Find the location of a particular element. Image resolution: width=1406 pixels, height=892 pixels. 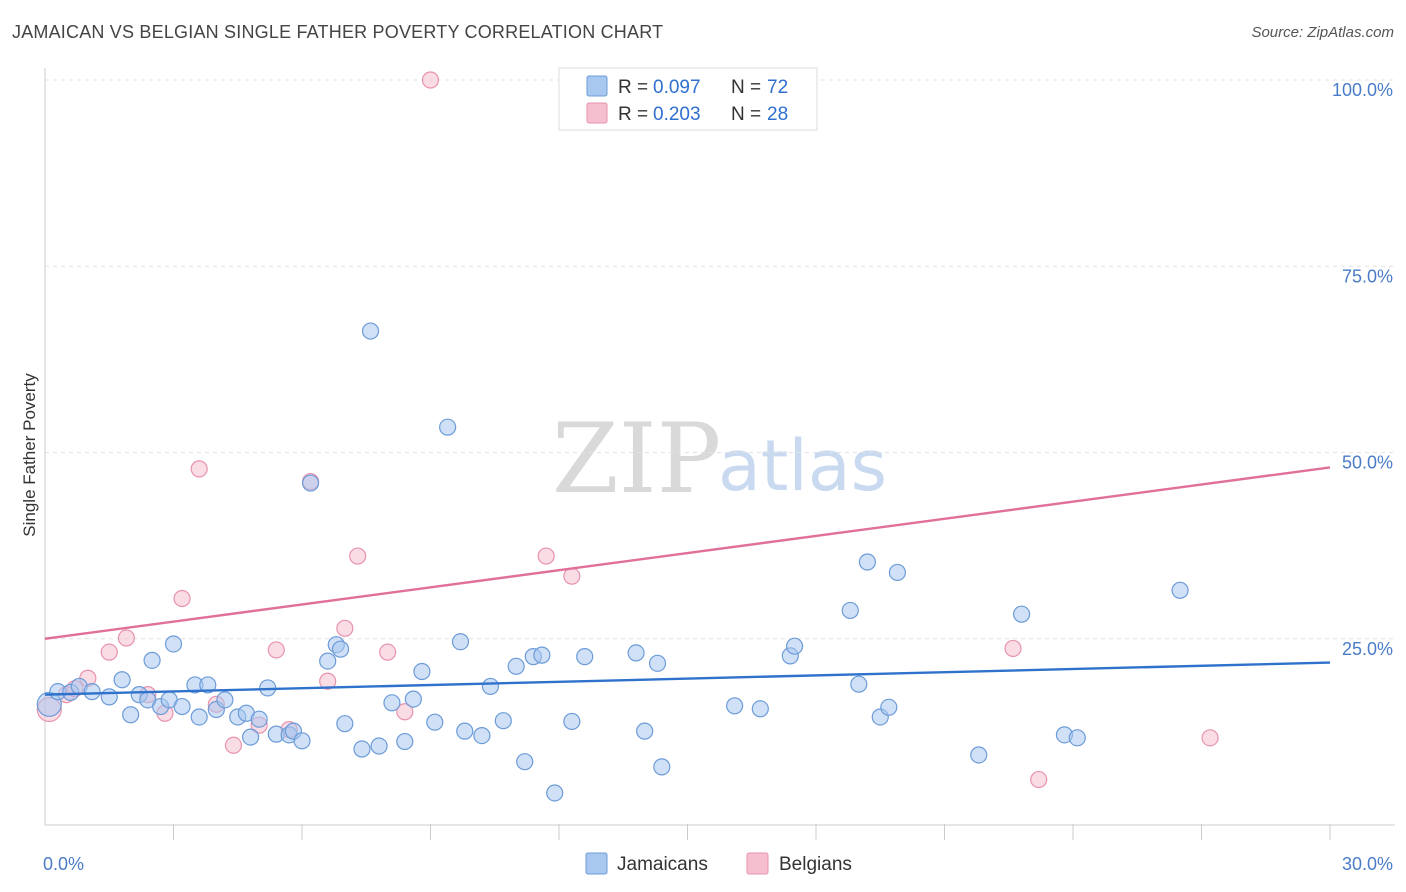

watermark-atlas: atlas is located at coordinates (802, 466).